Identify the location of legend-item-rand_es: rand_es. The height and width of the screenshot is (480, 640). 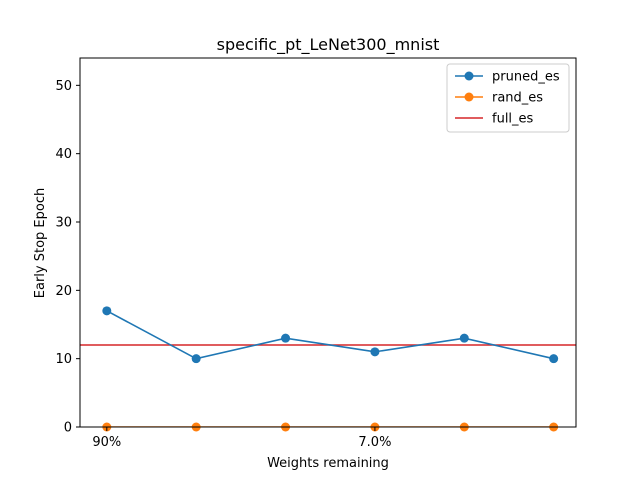
(499, 98).